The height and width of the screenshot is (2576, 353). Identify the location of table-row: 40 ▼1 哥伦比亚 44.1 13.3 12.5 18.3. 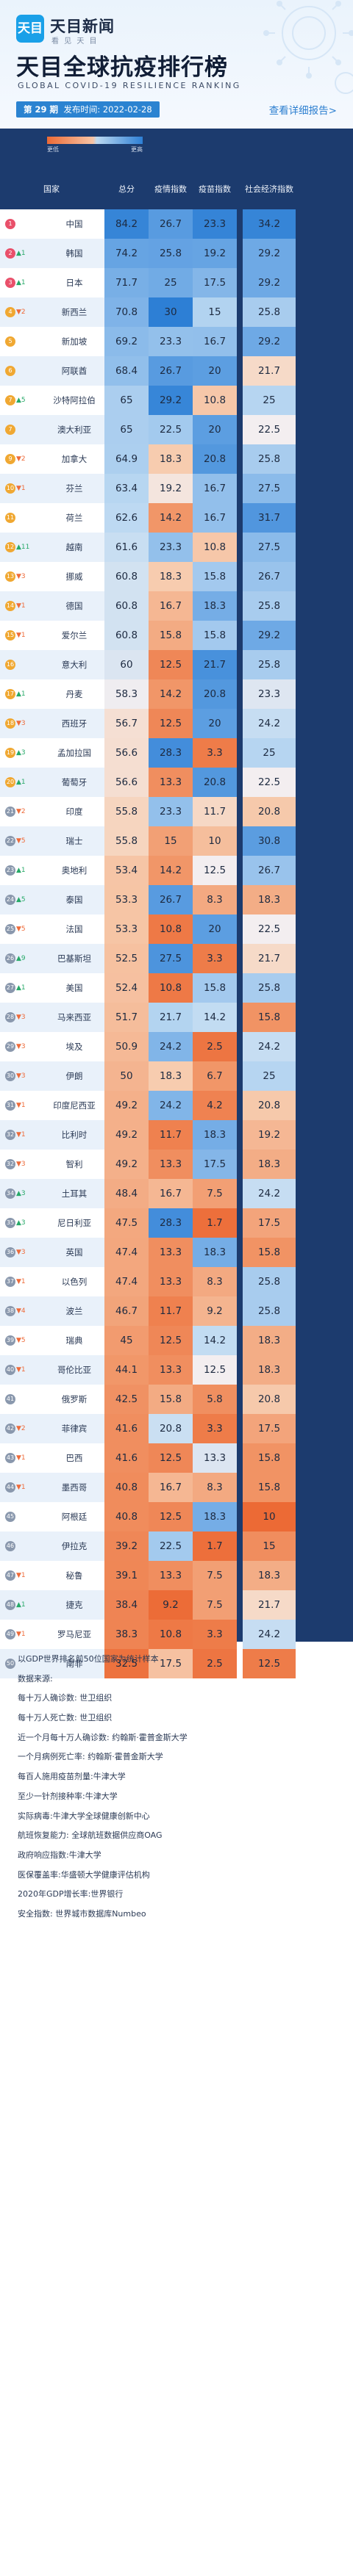
(176, 1370).